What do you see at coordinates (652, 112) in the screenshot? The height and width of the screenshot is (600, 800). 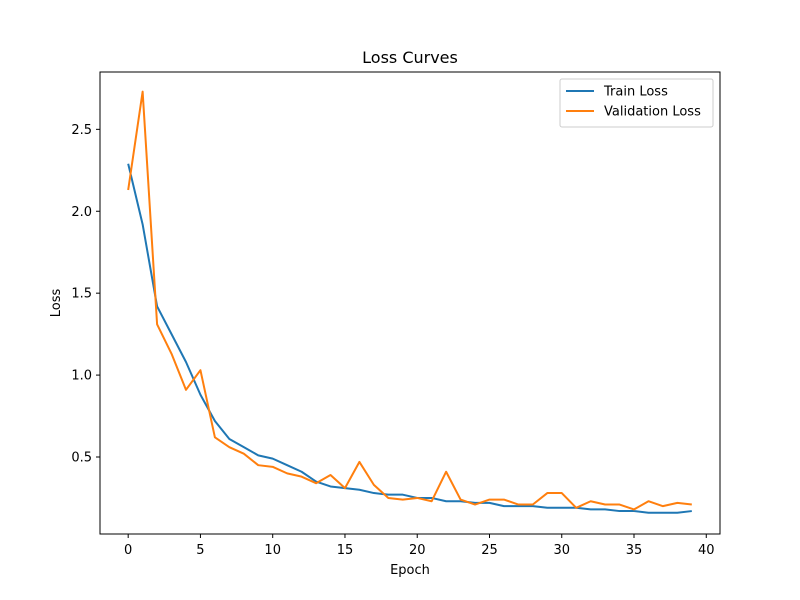 I see `legend-label: Validation Loss` at bounding box center [652, 112].